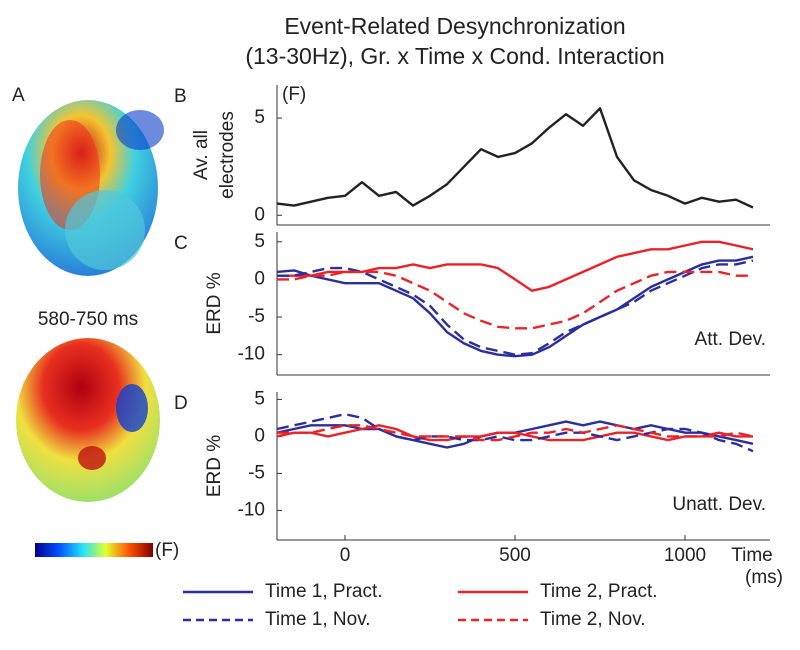 The height and width of the screenshot is (650, 800). Describe the element at coordinates (201, 155) in the screenshot. I see `y-axis-label: Av. all` at that location.